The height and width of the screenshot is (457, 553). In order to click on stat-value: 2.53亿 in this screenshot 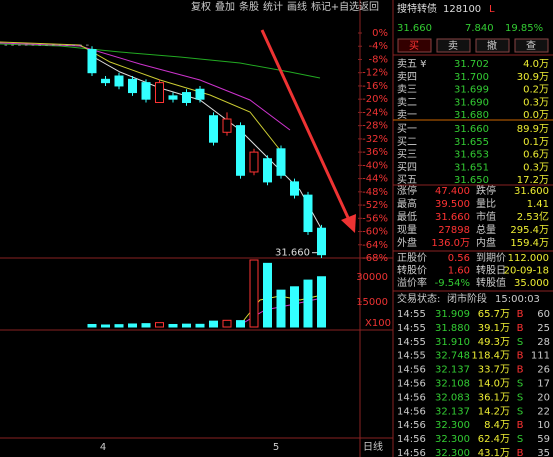, I will do `click(533, 216)`.